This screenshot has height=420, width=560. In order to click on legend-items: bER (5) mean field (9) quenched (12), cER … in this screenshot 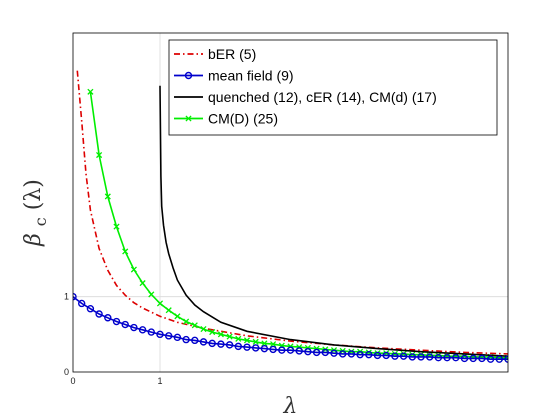, I will do `click(305, 86)`.